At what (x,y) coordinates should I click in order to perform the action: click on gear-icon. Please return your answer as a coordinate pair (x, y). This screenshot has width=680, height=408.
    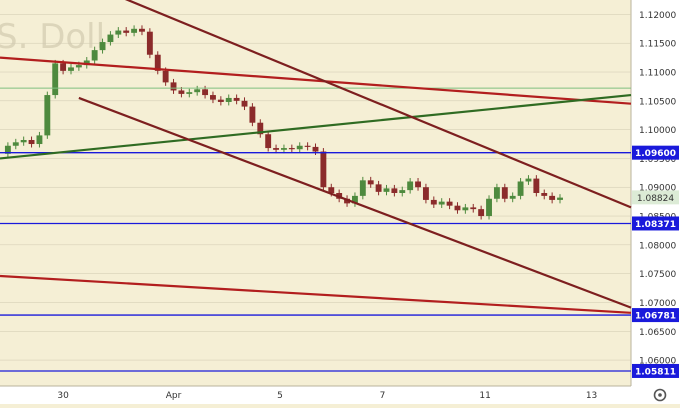
    Looking at the image, I should click on (660, 395).